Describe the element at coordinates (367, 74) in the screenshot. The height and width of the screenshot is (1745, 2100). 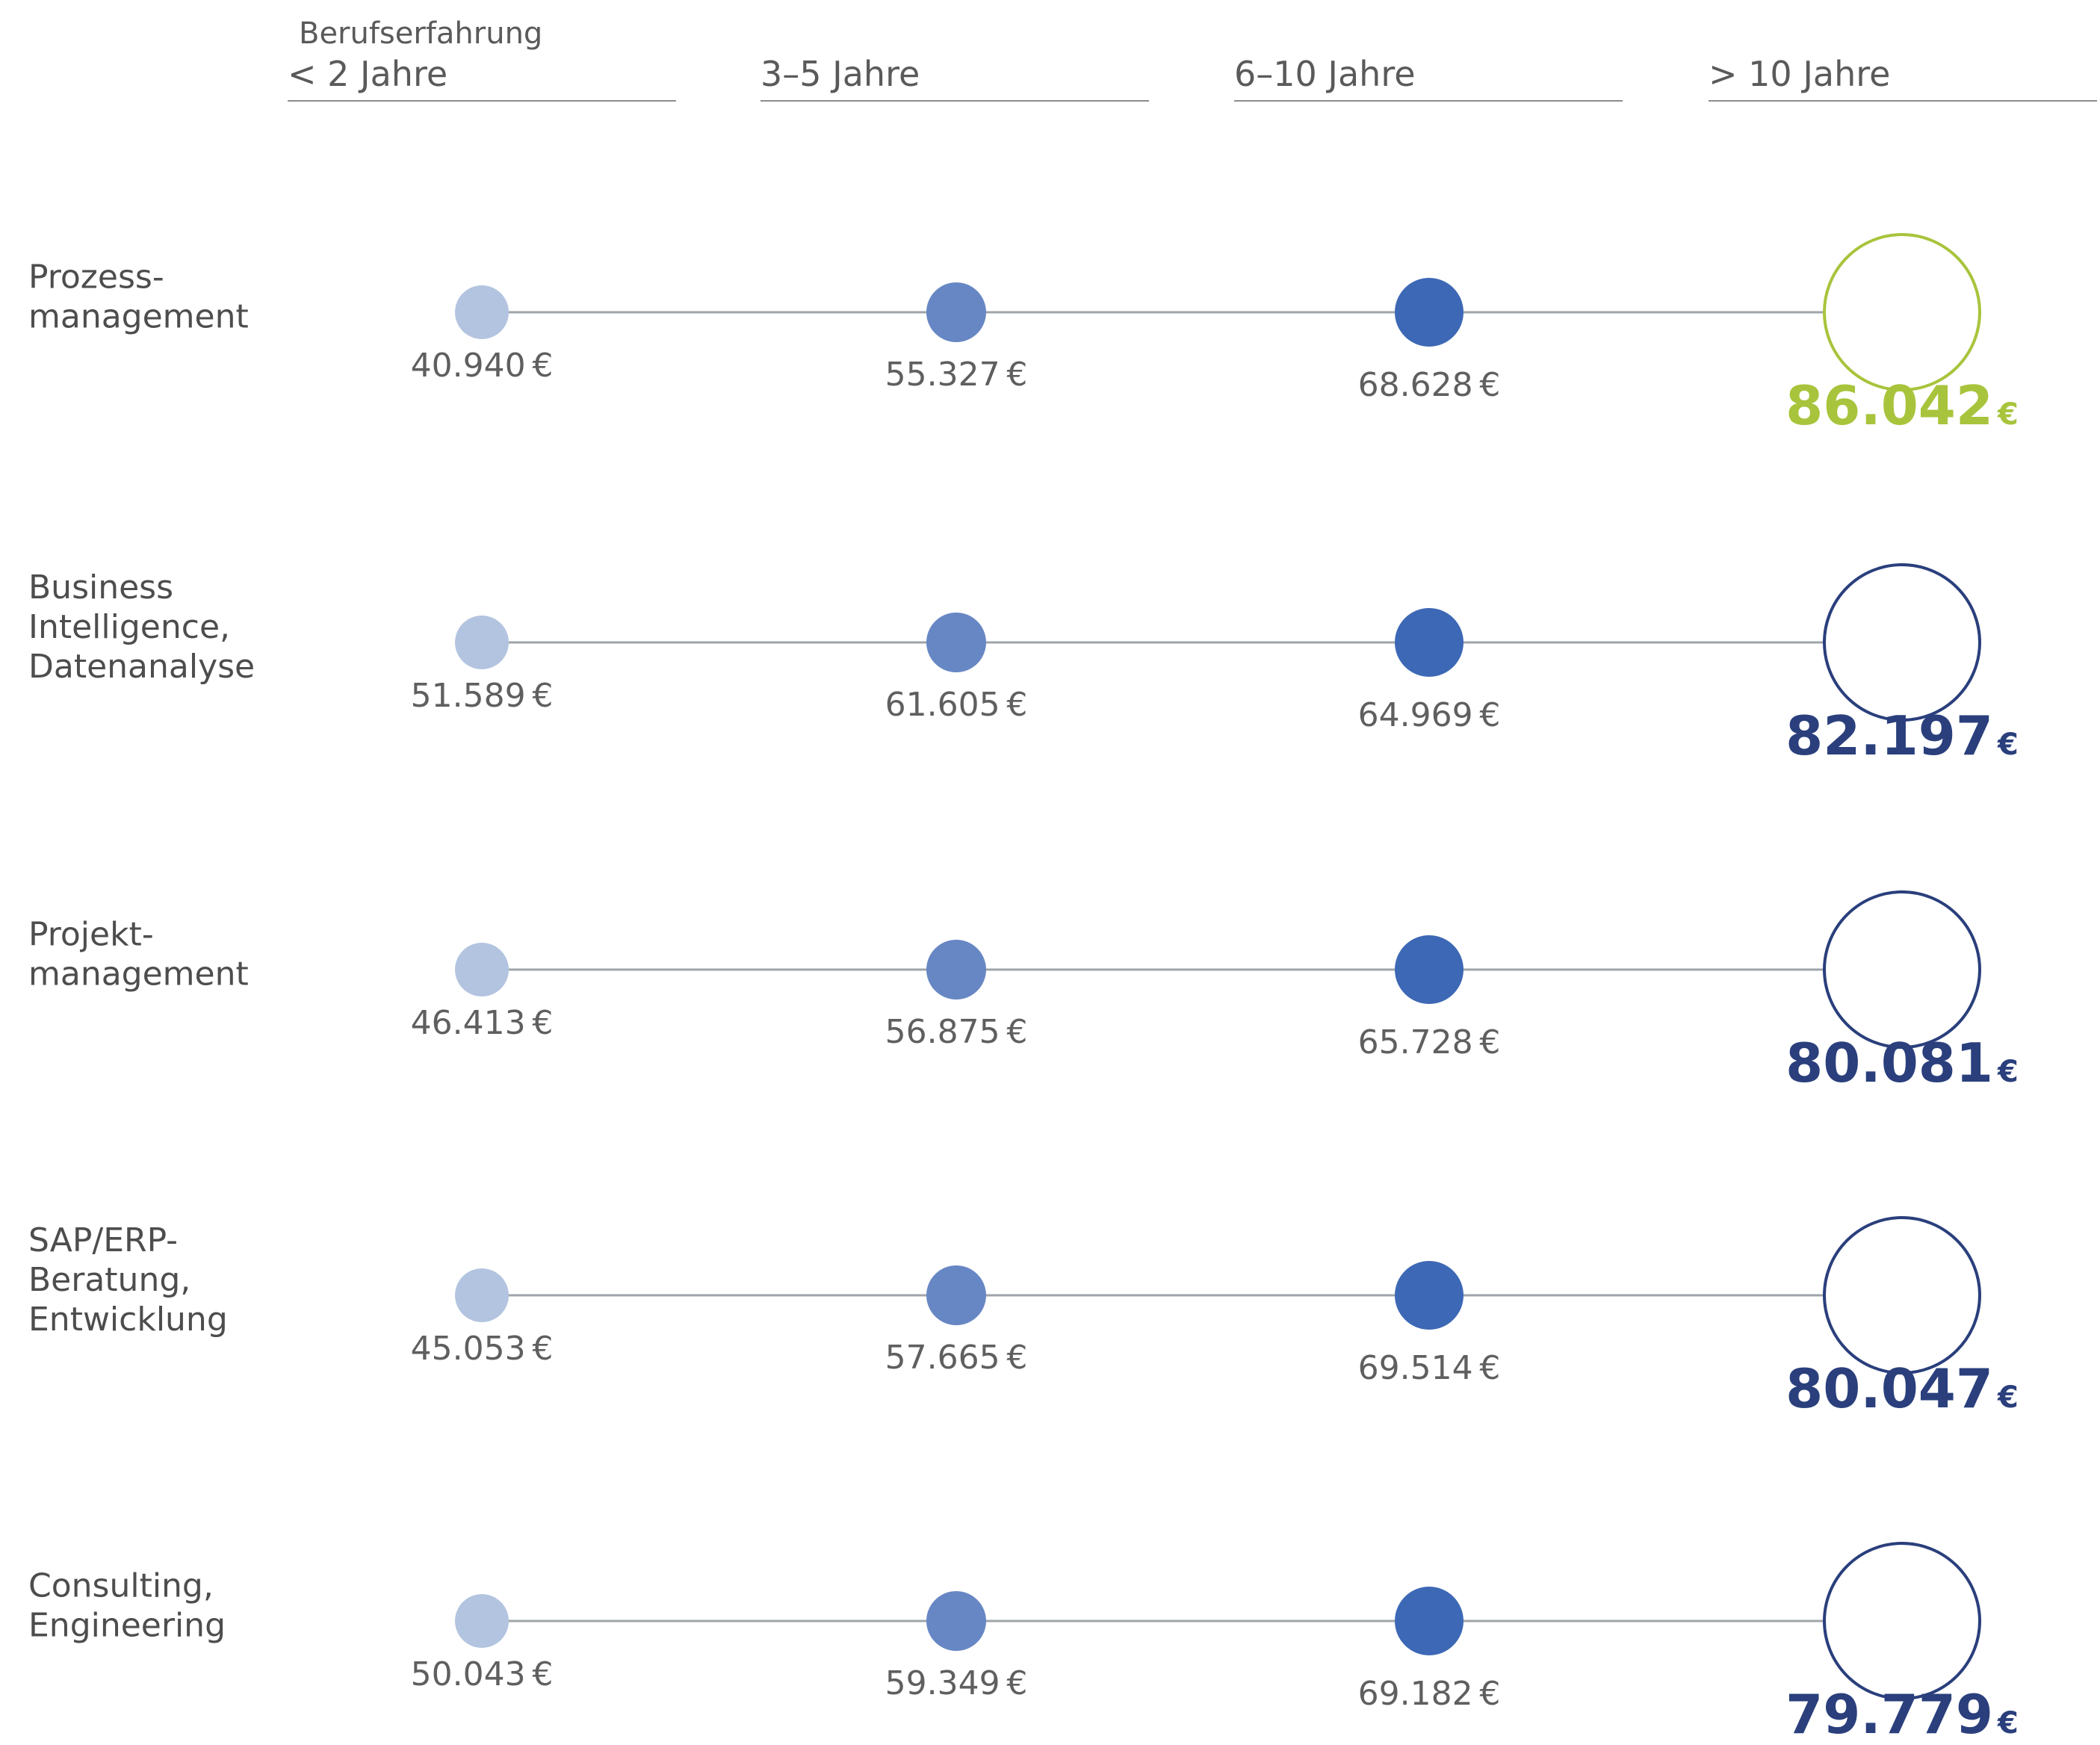
I see `column-header-1: < 2 Jahre` at that location.